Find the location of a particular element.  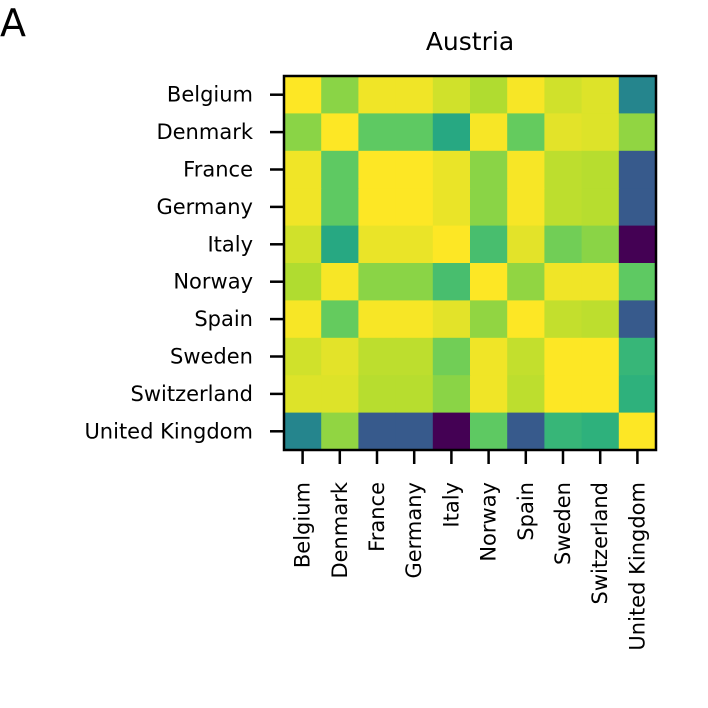

x-tick-label: Germany is located at coordinates (414, 530).